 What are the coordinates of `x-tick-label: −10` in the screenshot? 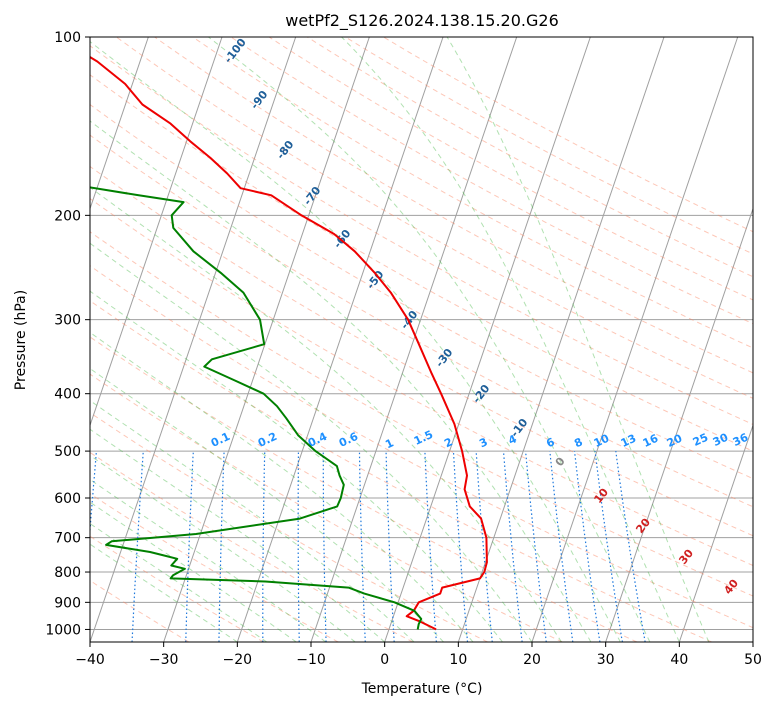 It's located at (311, 660).